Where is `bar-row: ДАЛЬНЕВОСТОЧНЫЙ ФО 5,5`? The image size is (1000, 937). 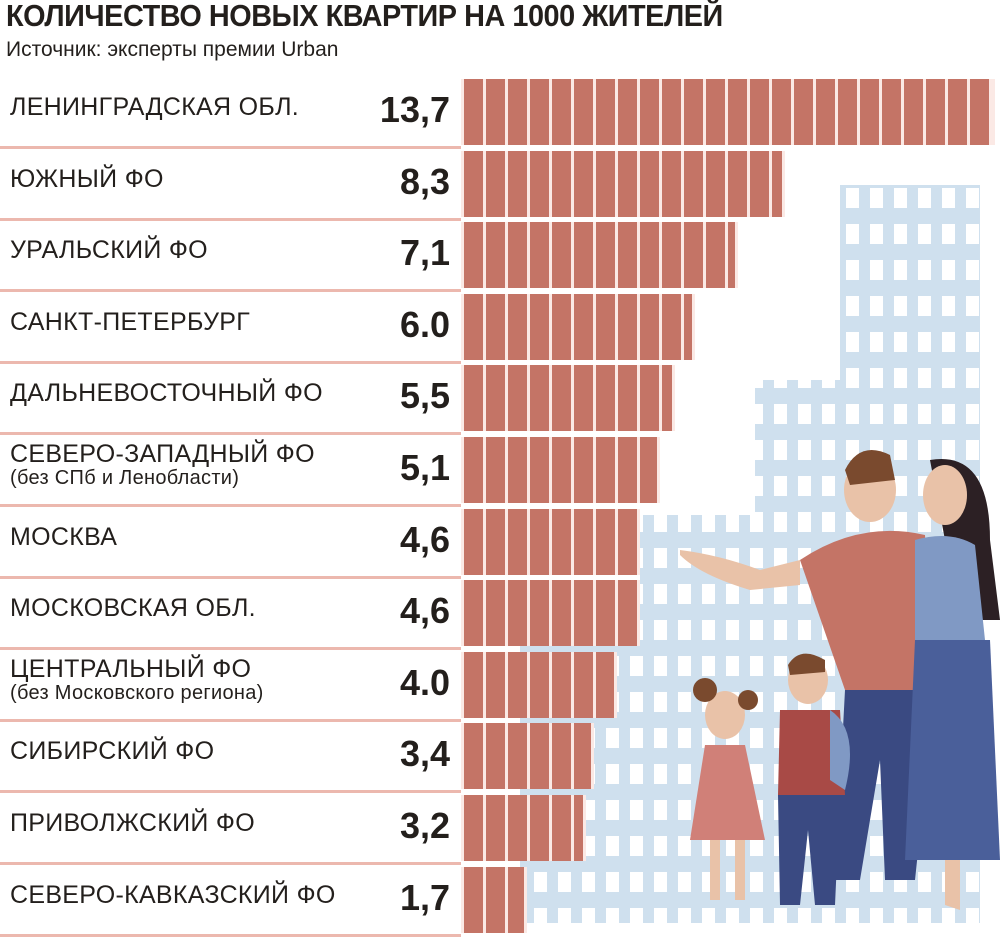 bar-row: ДАЛЬНЕВОСТОЧНЫЙ ФО 5,5 is located at coordinates (500, 400).